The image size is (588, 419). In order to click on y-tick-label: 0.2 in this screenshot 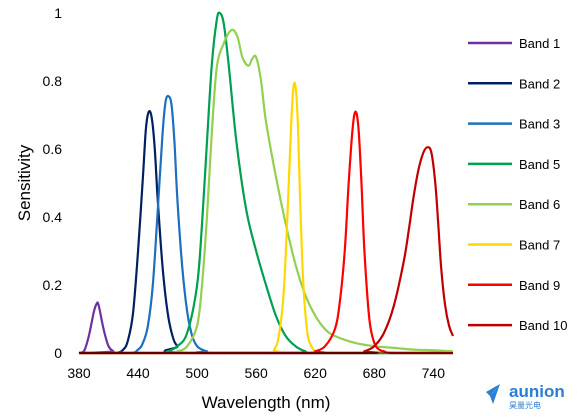, I will do `click(53, 285)`.